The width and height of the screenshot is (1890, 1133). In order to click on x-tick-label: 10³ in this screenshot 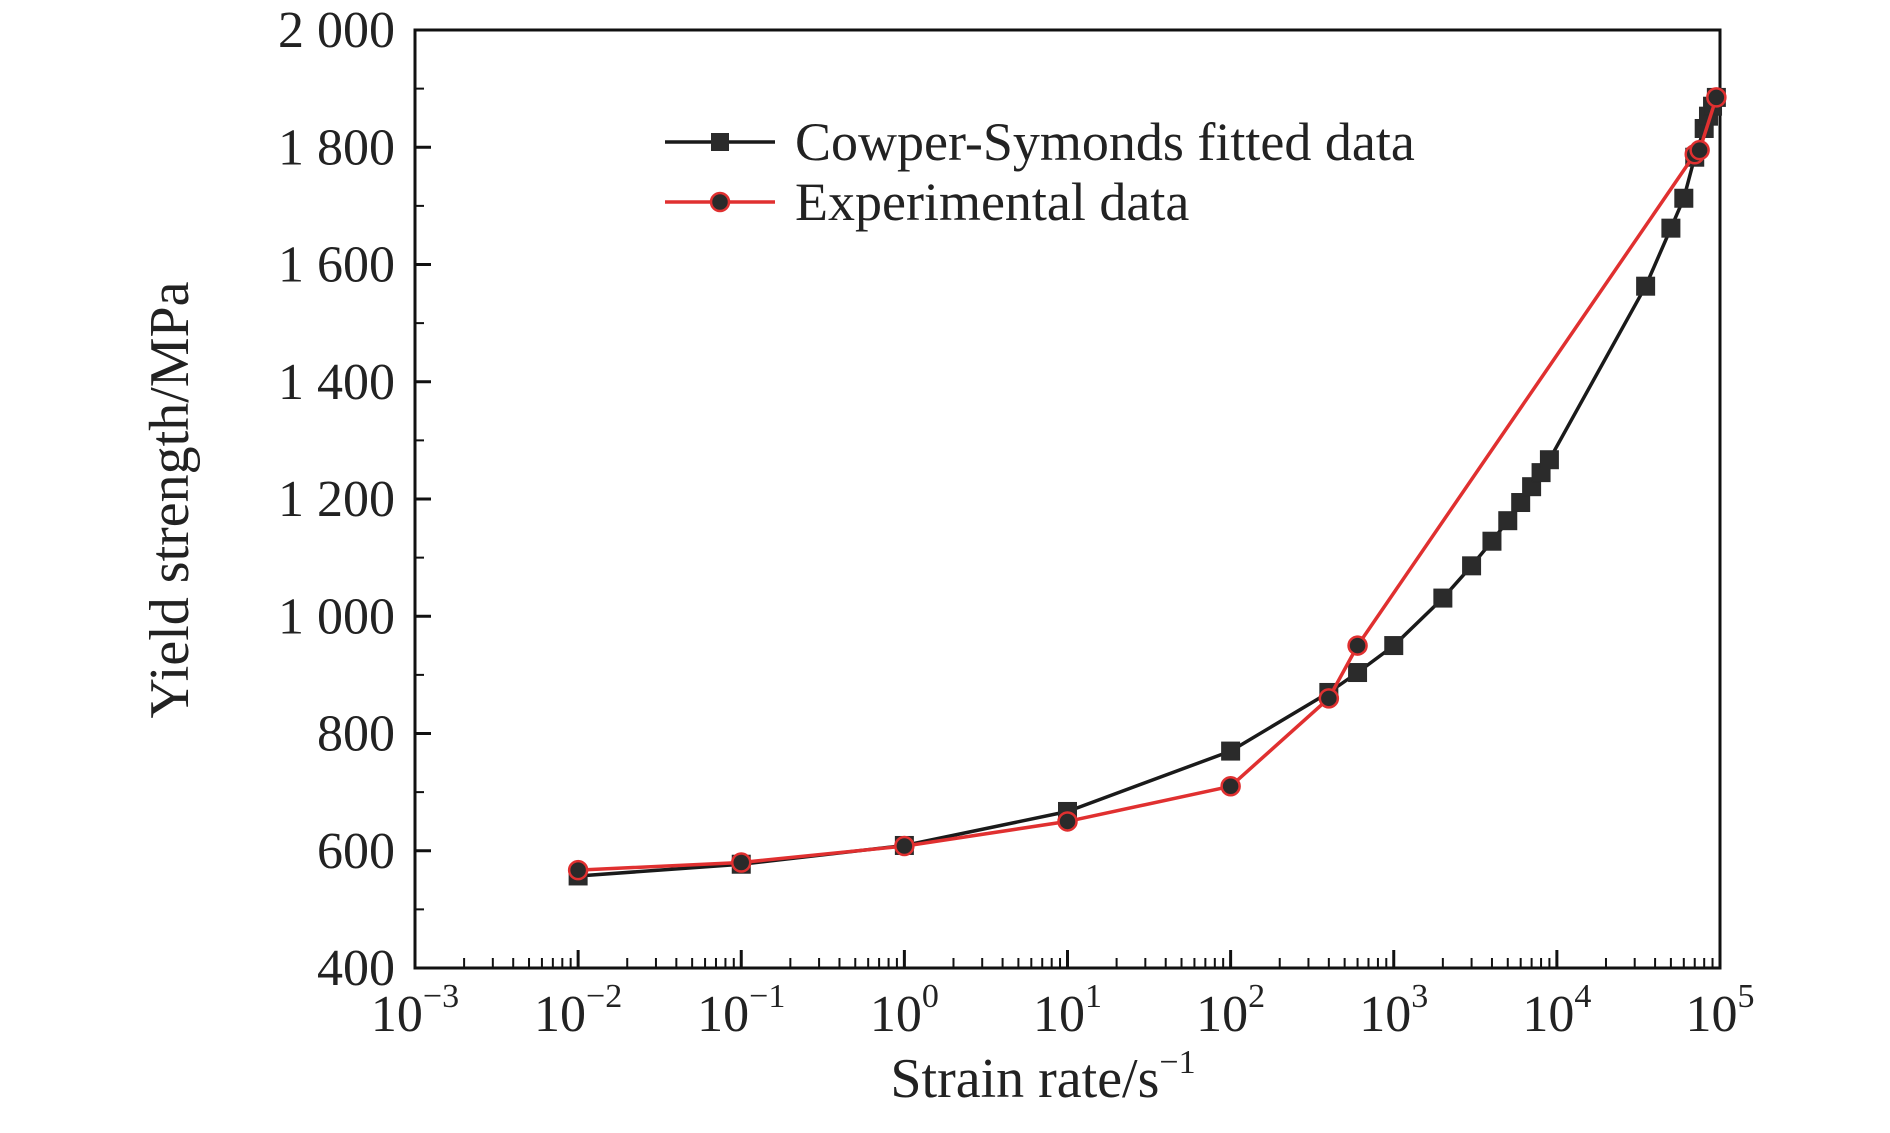, I will do `click(1393, 1010)`.